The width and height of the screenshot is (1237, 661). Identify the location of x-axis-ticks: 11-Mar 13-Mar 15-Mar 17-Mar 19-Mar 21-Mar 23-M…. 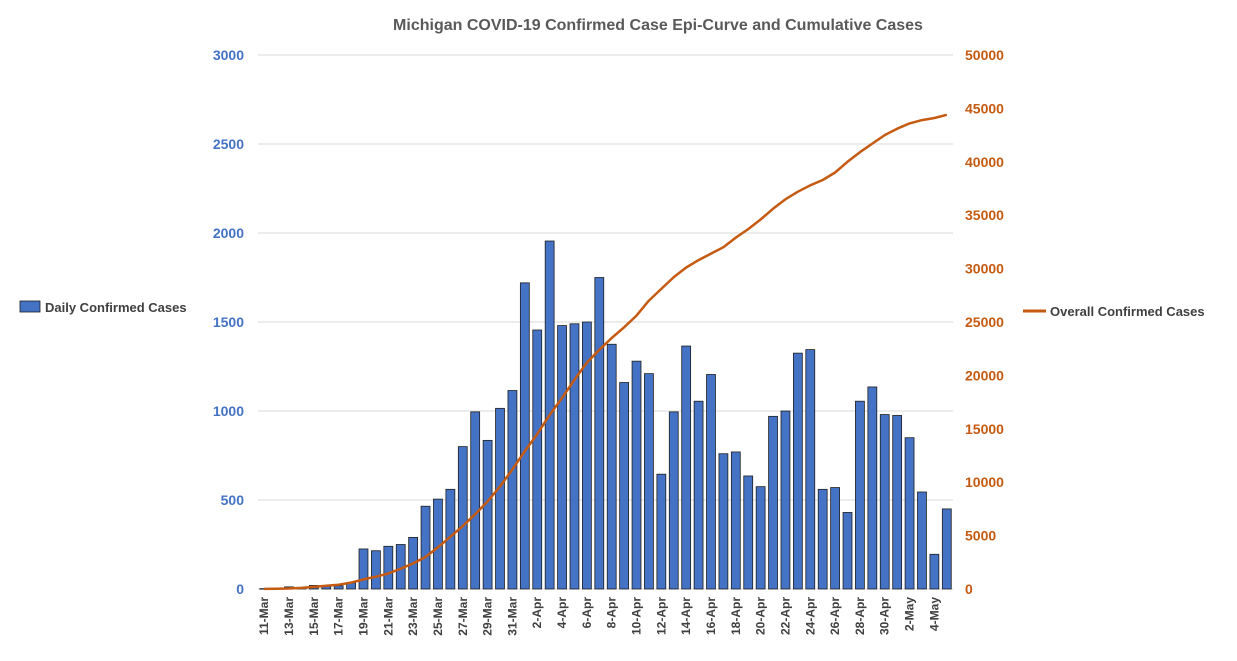
(599, 616).